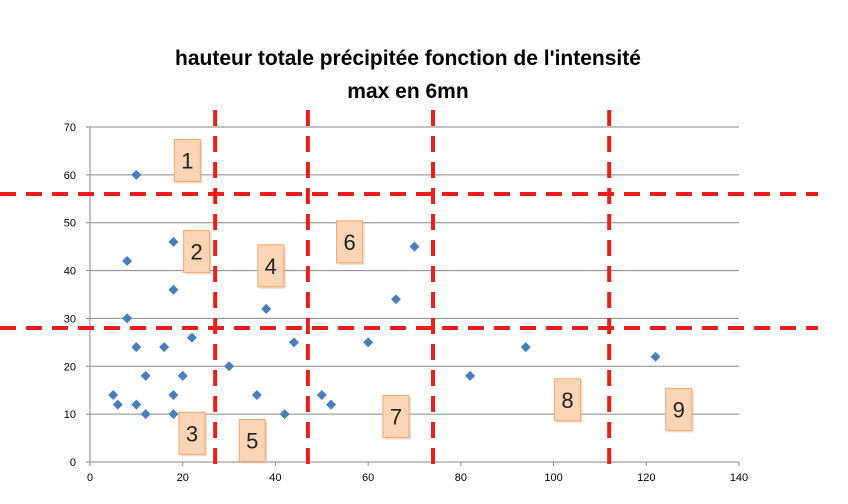 This screenshot has width=848, height=504. I want to click on zone-label-text: 7, so click(396, 417).